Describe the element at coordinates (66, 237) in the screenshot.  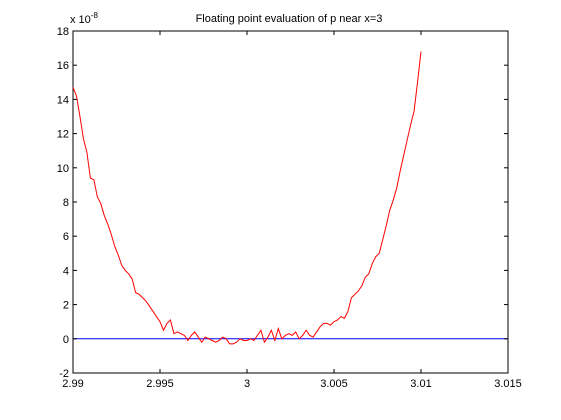
I see `y-tick-label: 6` at that location.